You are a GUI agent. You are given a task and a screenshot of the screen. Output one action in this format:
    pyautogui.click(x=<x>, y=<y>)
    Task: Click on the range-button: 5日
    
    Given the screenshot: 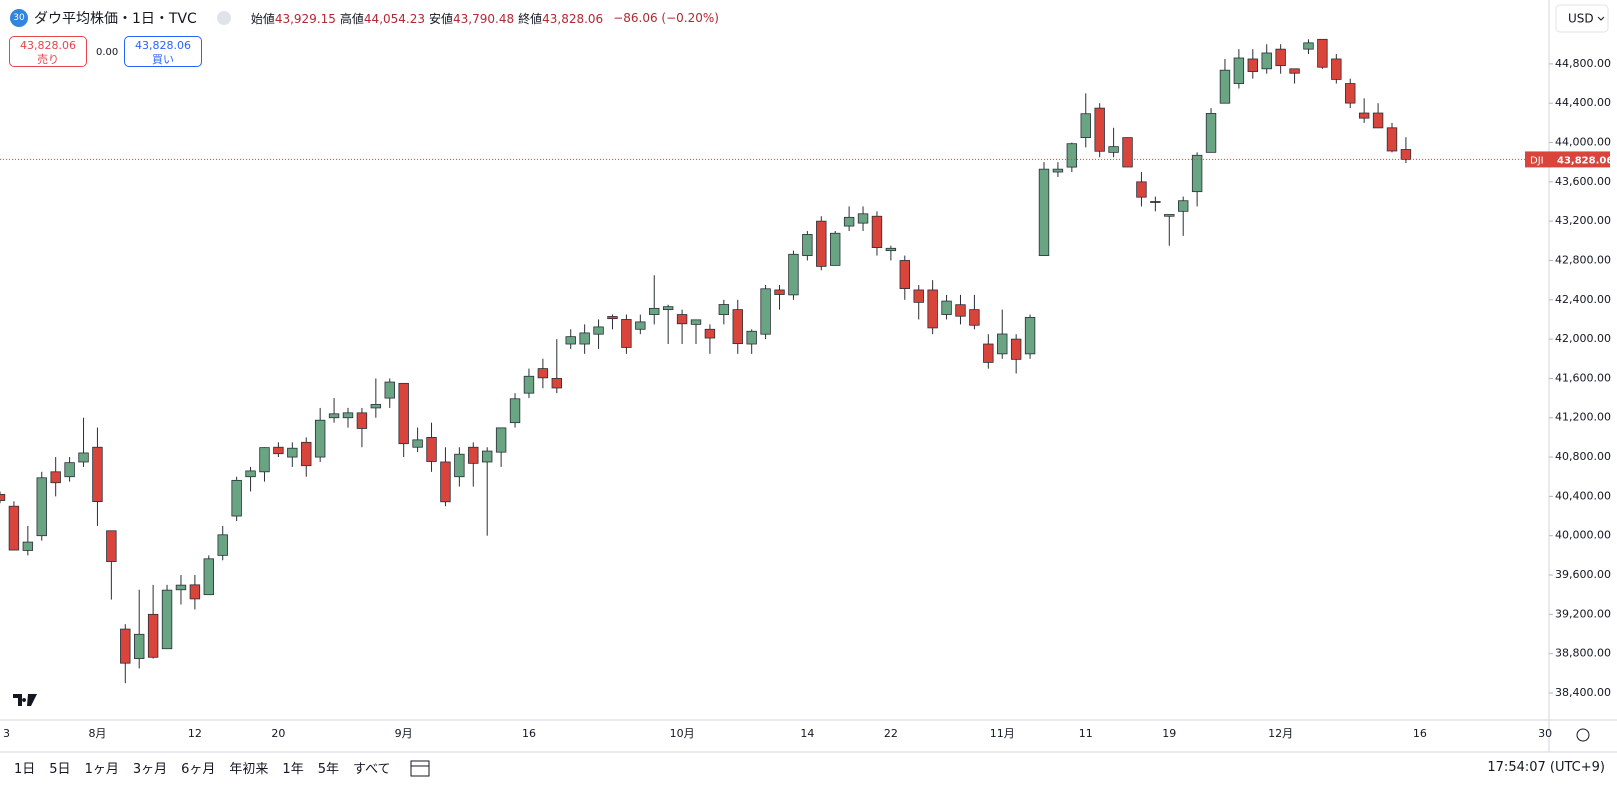 What is the action you would take?
    pyautogui.click(x=60, y=769)
    